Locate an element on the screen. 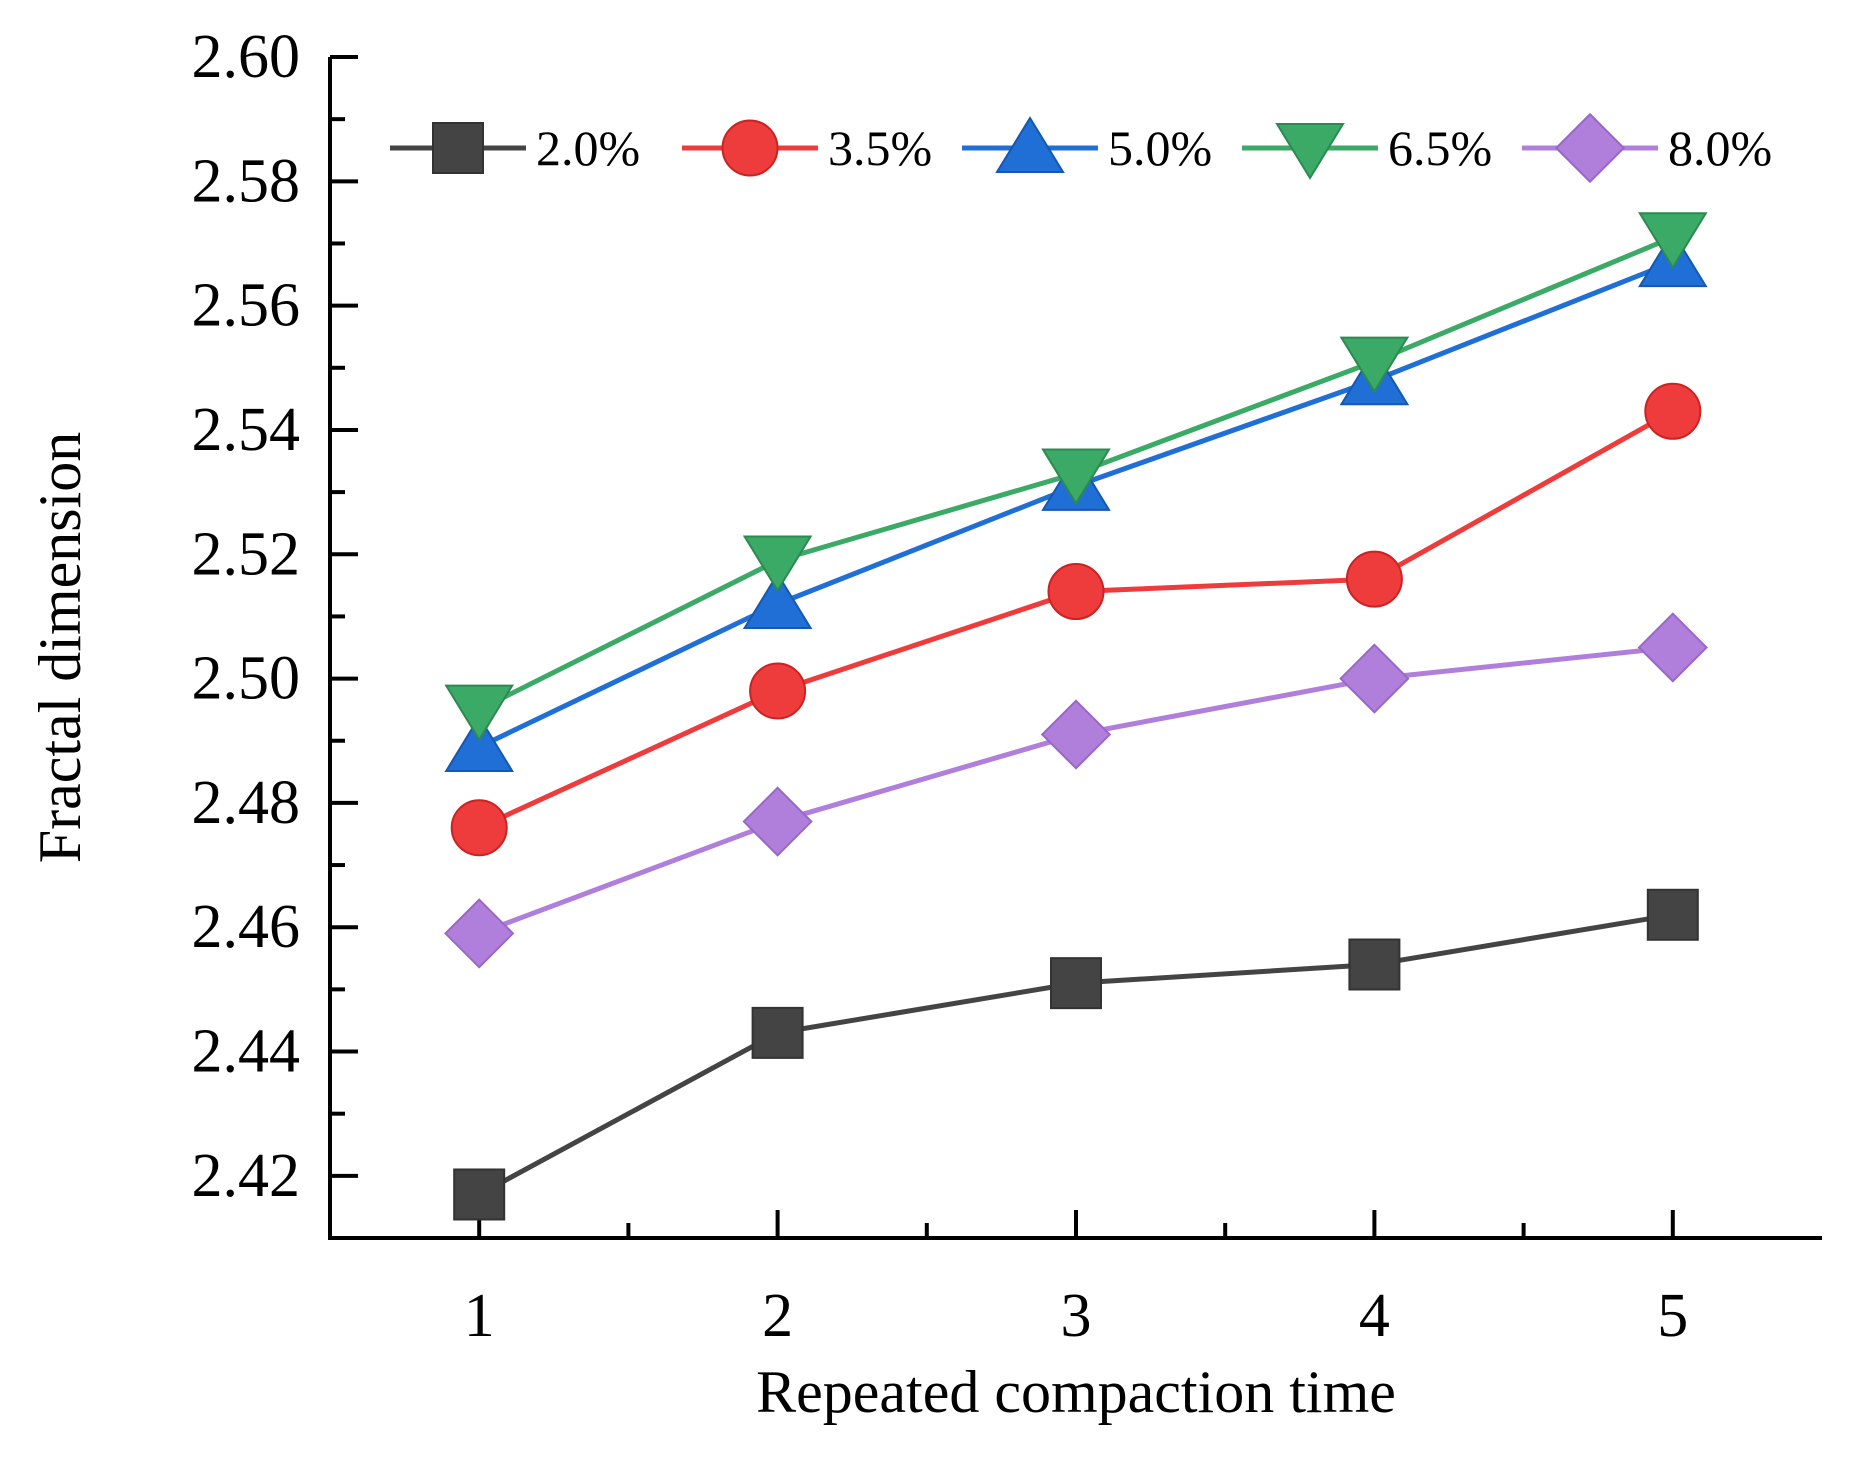 This screenshot has height=1458, width=1851. x-tick-label: 5 is located at coordinates (1672, 1316).